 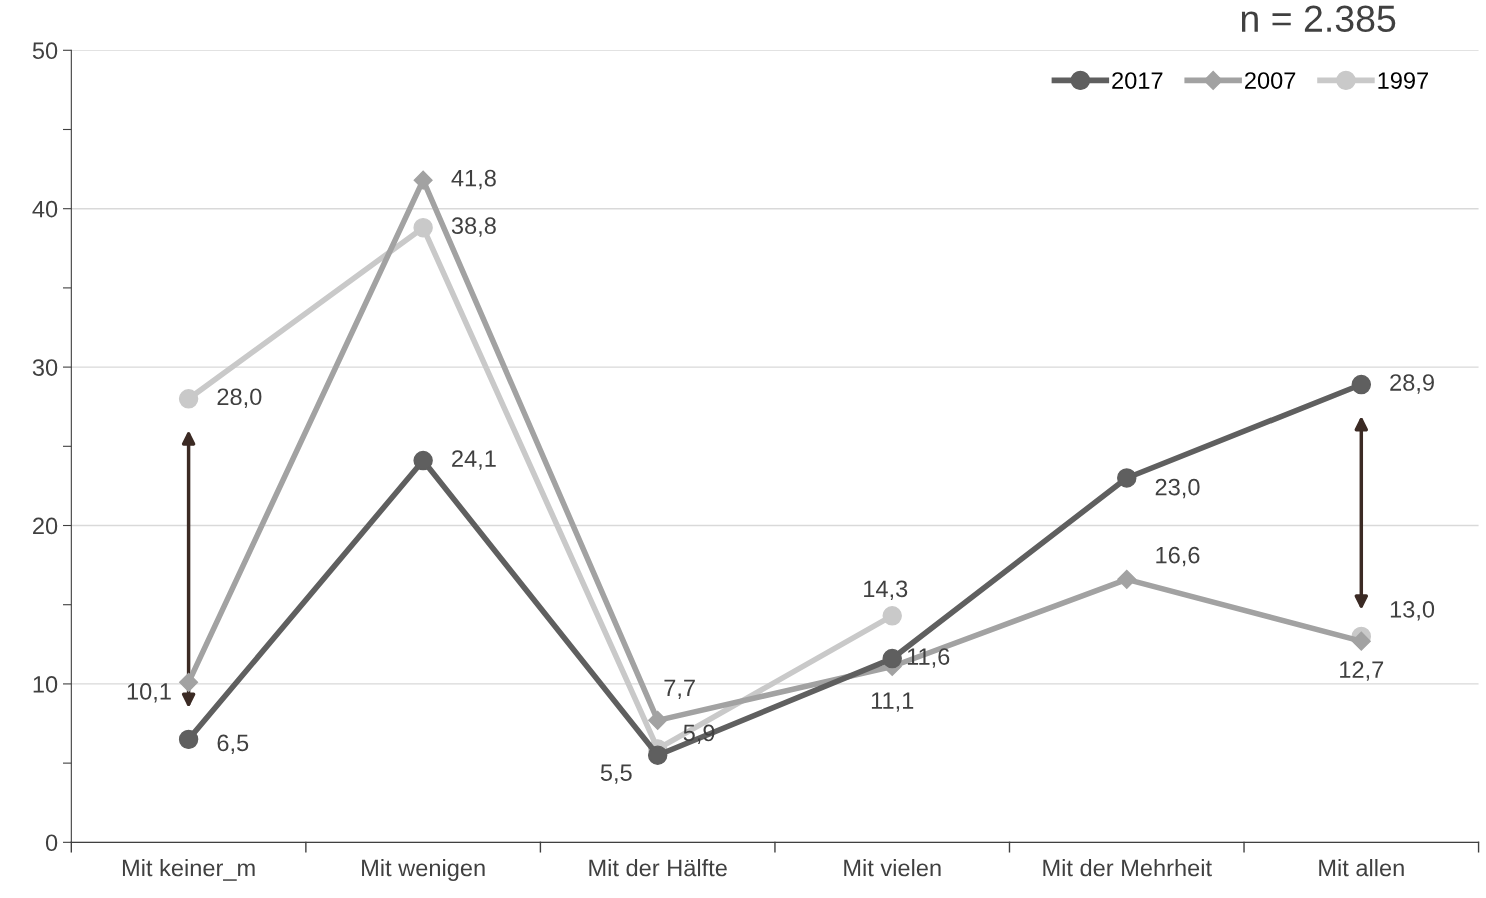 I want to click on y-tick-label: 50, so click(x=45, y=51).